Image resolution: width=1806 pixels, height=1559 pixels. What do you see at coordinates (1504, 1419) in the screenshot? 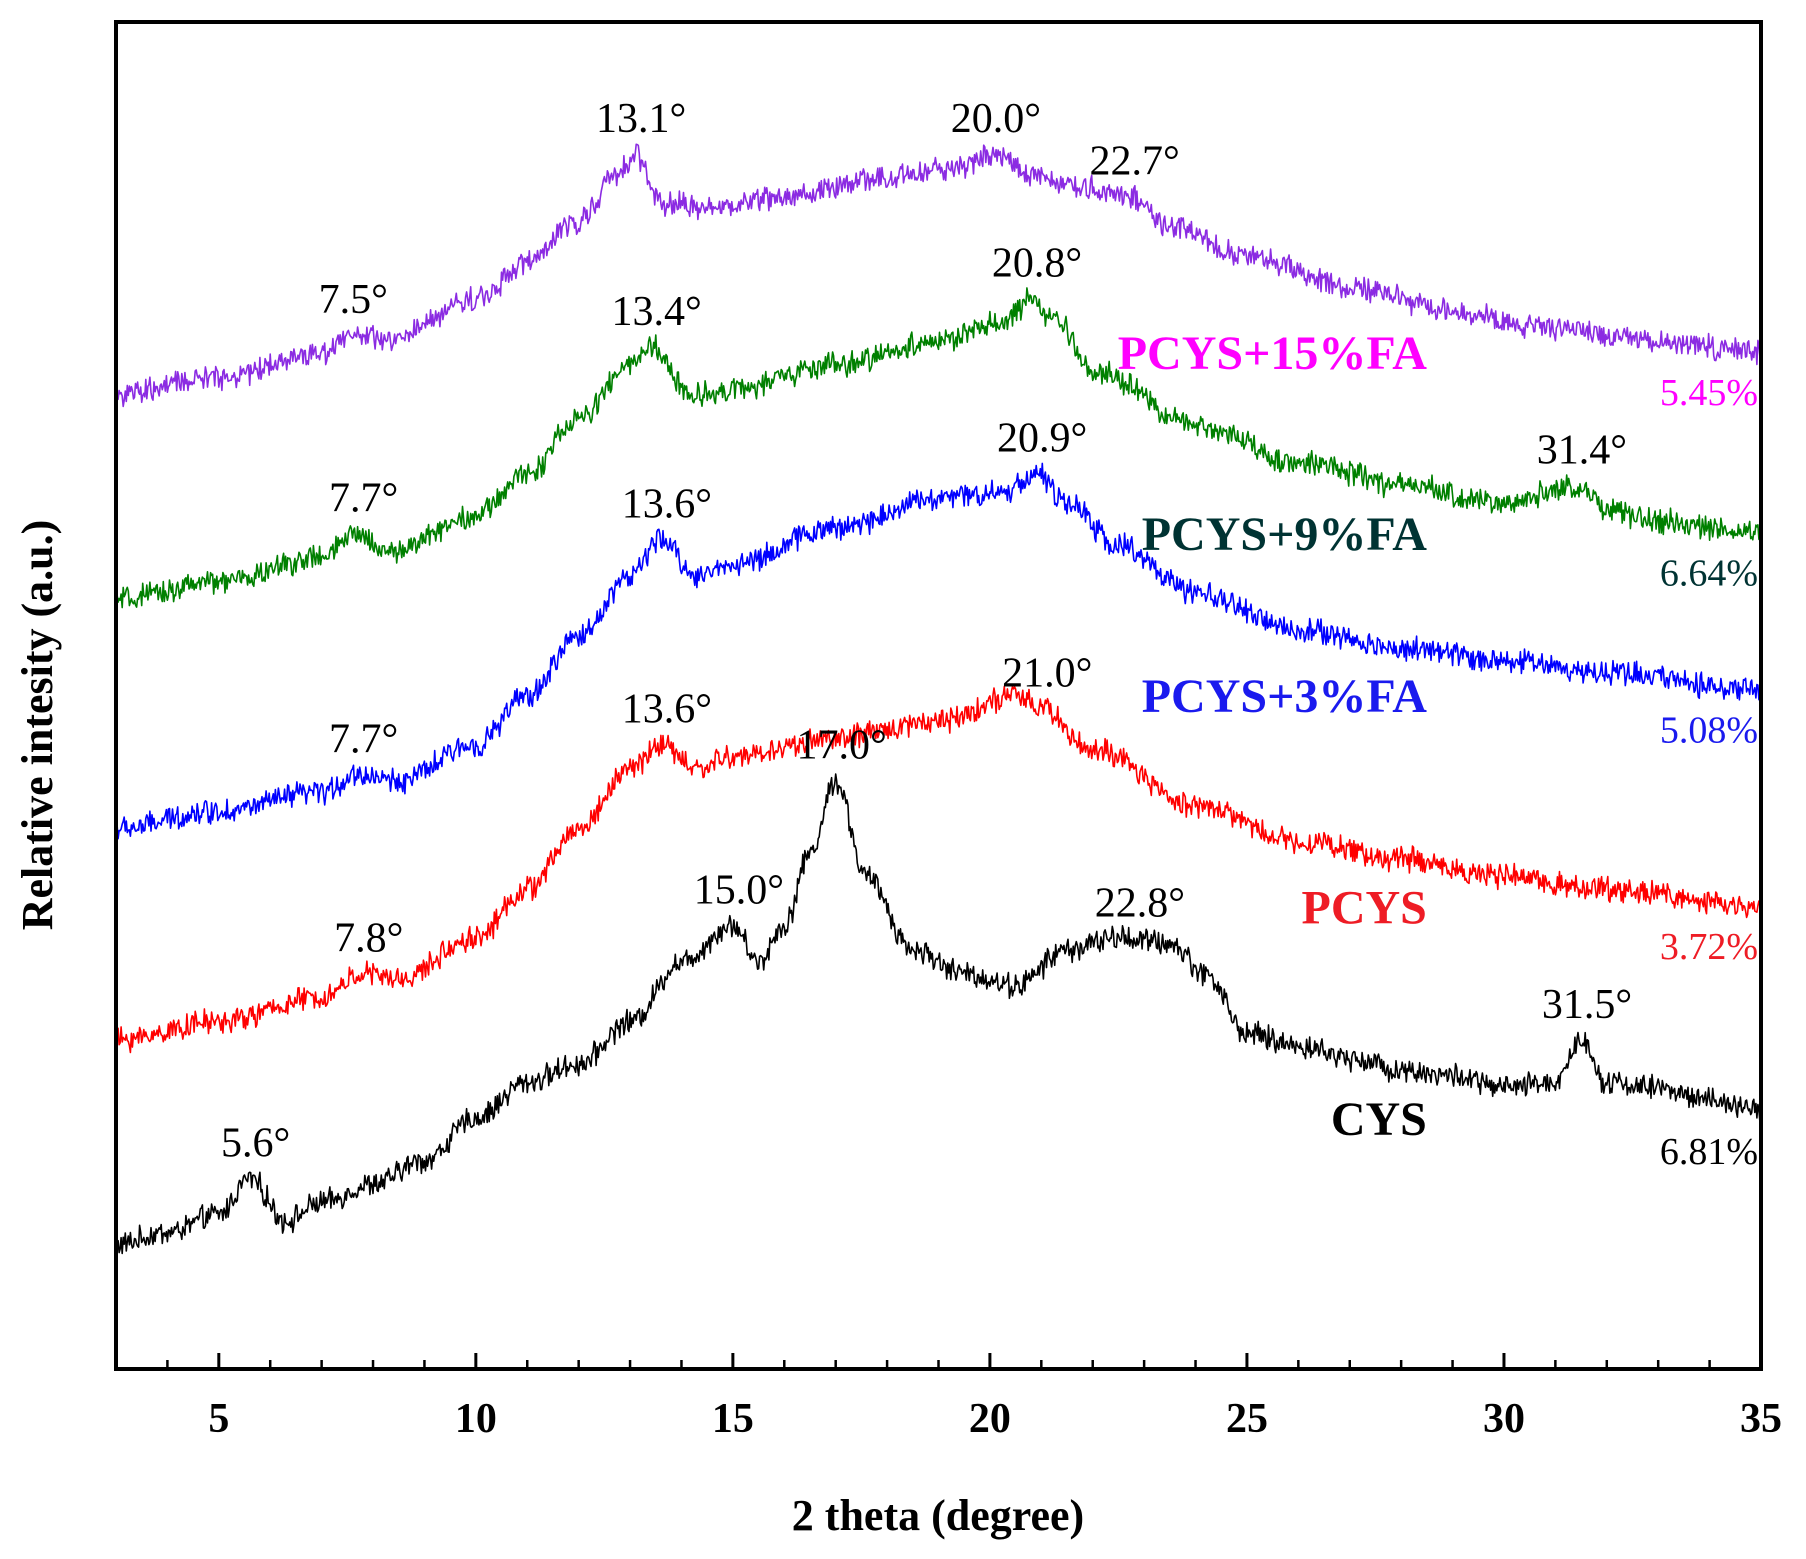
I see `x-tick-label: 30` at bounding box center [1504, 1419].